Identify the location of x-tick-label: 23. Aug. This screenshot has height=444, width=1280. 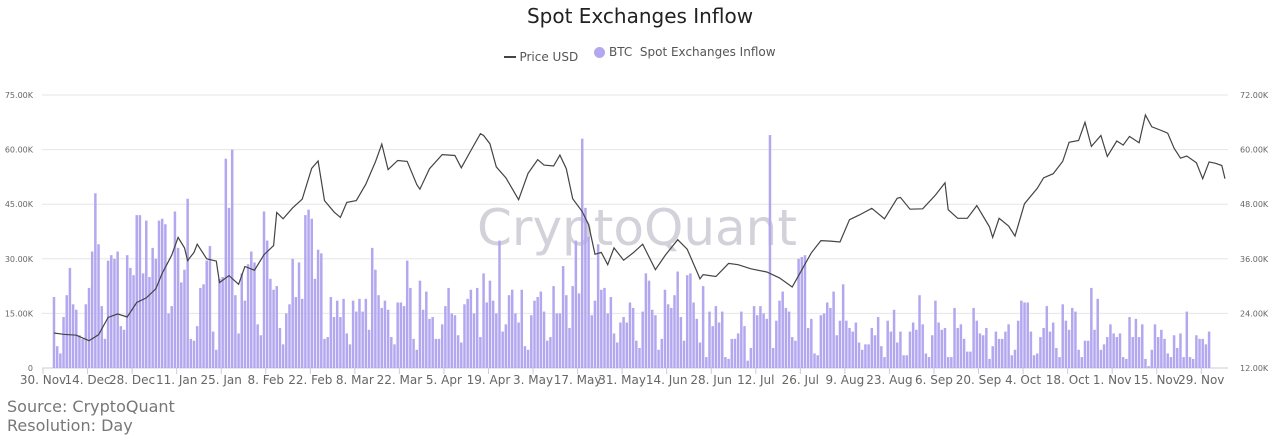
(889, 380).